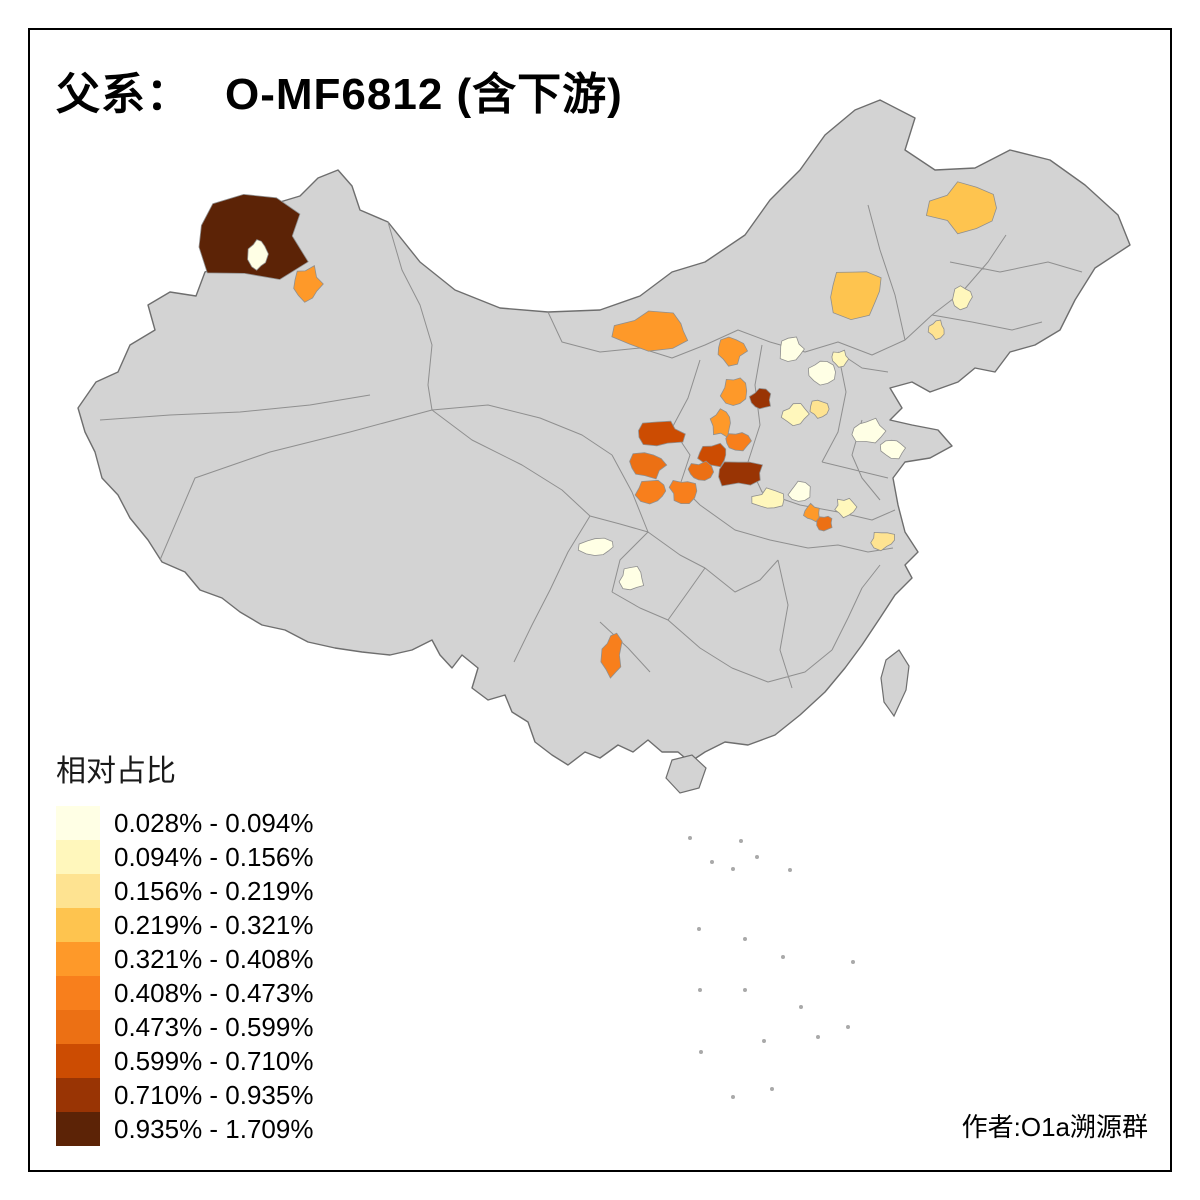 The width and height of the screenshot is (1200, 1200). I want to click on legend-row: 0.321% - 0.408%, so click(184, 959).